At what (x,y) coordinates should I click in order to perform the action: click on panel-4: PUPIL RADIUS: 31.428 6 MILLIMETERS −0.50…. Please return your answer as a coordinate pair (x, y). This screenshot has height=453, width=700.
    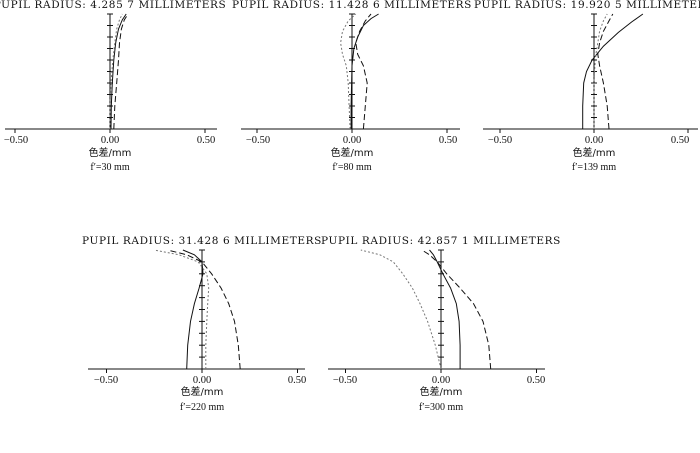
    Looking at the image, I should click on (202, 324).